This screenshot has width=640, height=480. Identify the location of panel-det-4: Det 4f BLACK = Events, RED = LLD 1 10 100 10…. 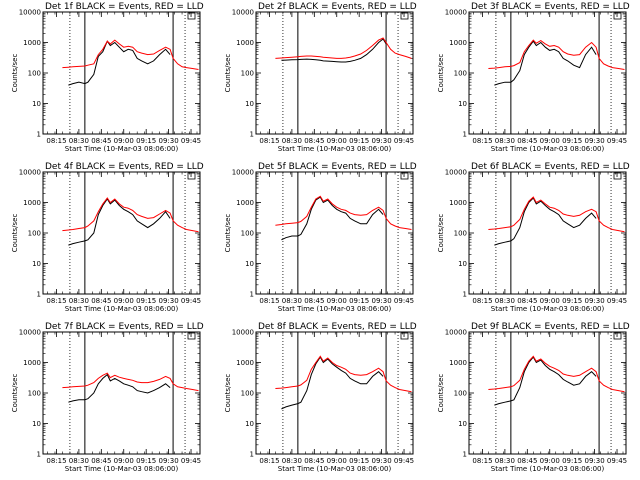
(107, 237).